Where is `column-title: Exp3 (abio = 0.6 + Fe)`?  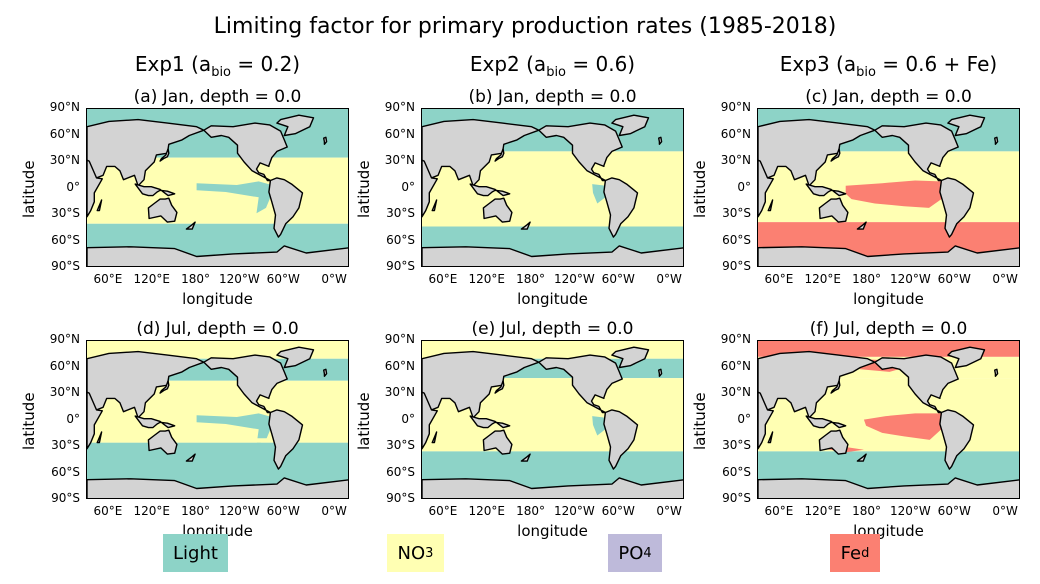 column-title: Exp3 (abio = 0.6 + Fe) is located at coordinates (888, 66).